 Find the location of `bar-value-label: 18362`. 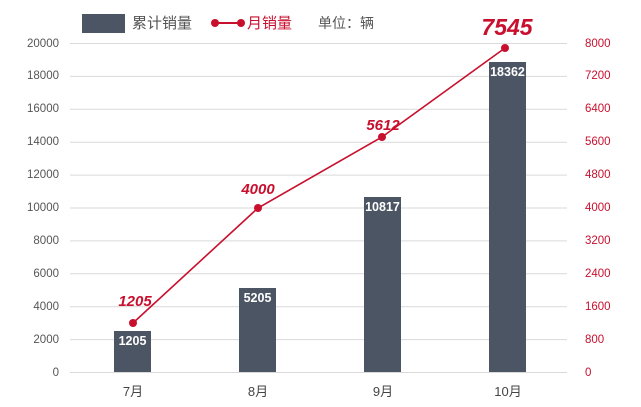

bar-value-label: 18362 is located at coordinates (507, 72).